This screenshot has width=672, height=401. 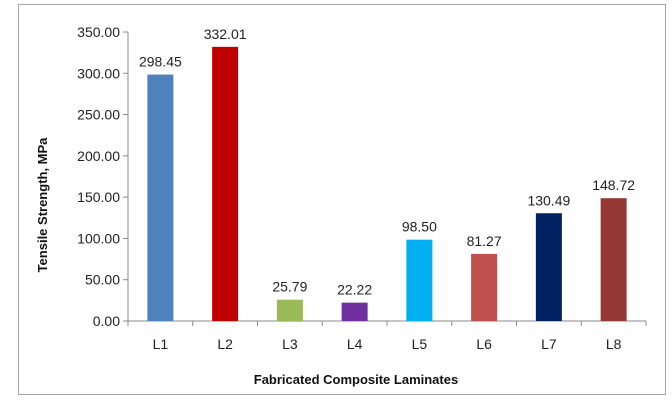 I want to click on y-tick-label: 350.00, so click(x=98, y=32).